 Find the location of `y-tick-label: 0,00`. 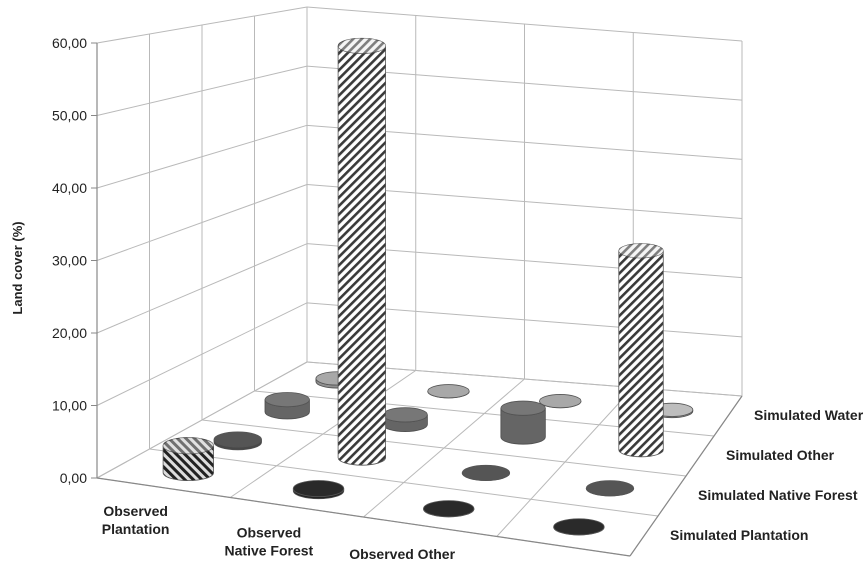

y-tick-label: 0,00 is located at coordinates (73, 478).